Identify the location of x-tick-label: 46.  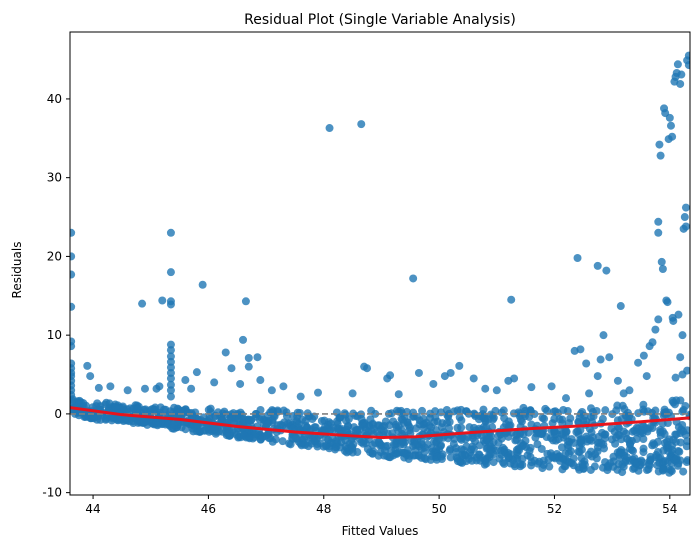
(208, 509).